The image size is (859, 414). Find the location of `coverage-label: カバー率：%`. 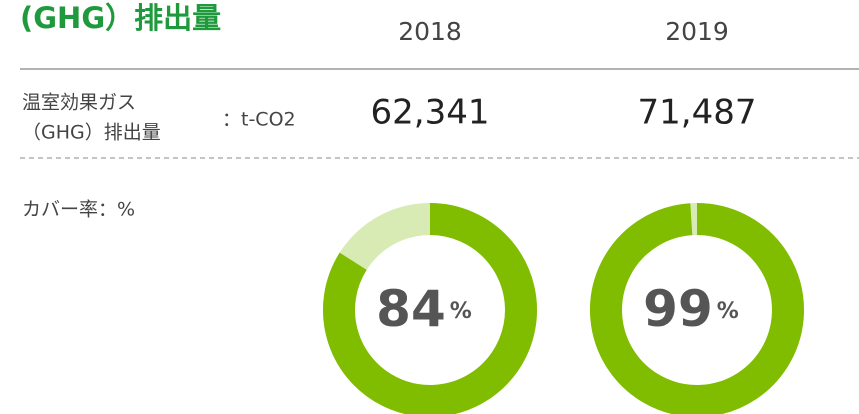

coverage-label: カバー率：% is located at coordinates (78, 210).